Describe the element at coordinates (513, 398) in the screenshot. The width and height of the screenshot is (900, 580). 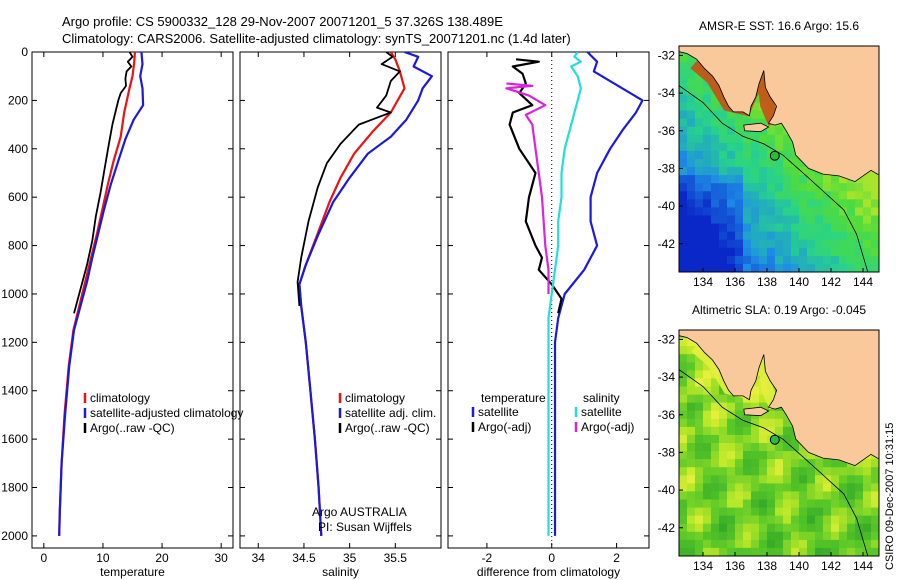
I see `legend-heading: temperature` at that location.